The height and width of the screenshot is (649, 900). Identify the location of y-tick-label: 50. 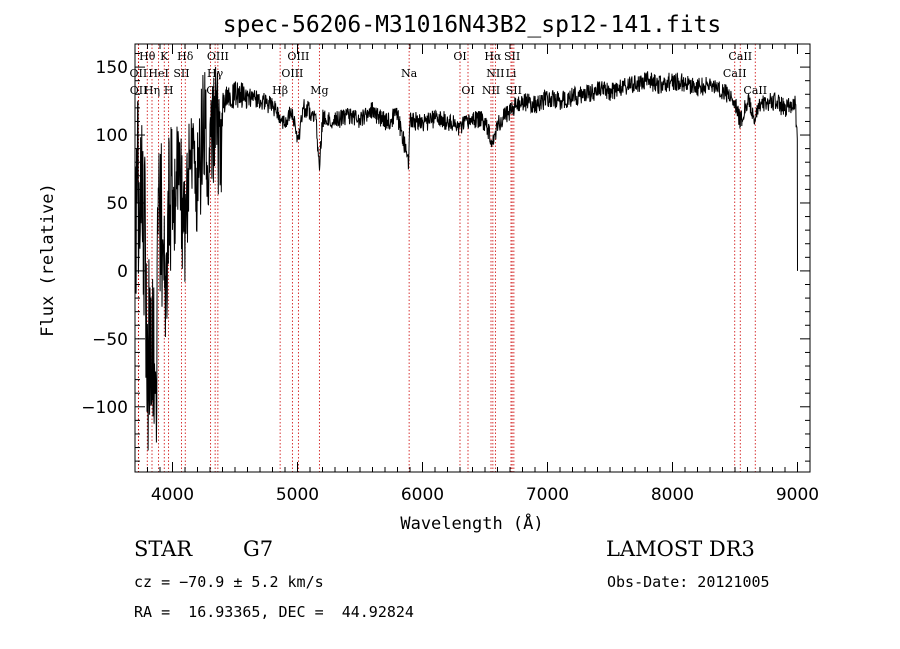
(117, 204).